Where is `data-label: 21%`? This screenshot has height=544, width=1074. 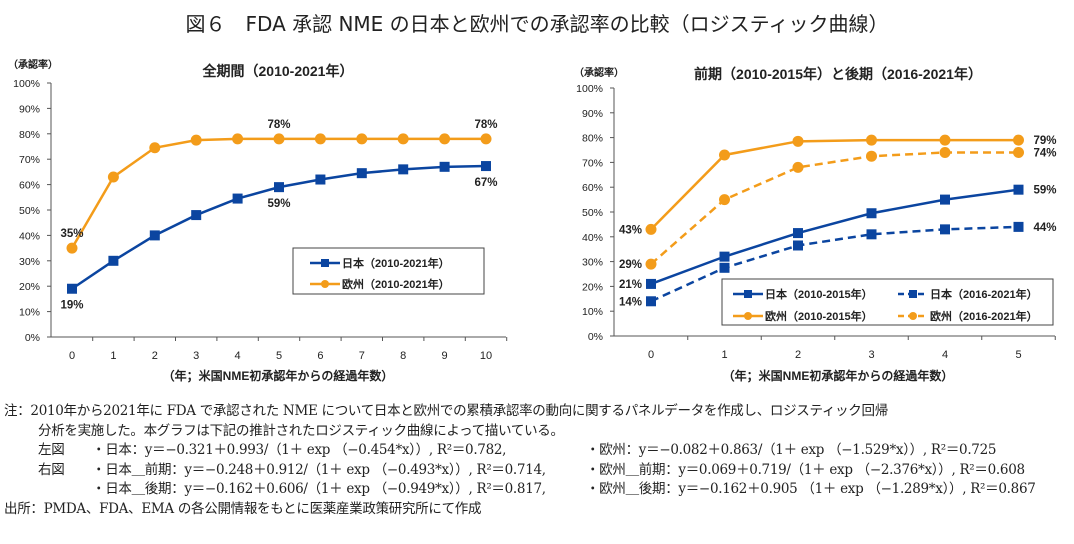
data-label: 21% is located at coordinates (630, 285).